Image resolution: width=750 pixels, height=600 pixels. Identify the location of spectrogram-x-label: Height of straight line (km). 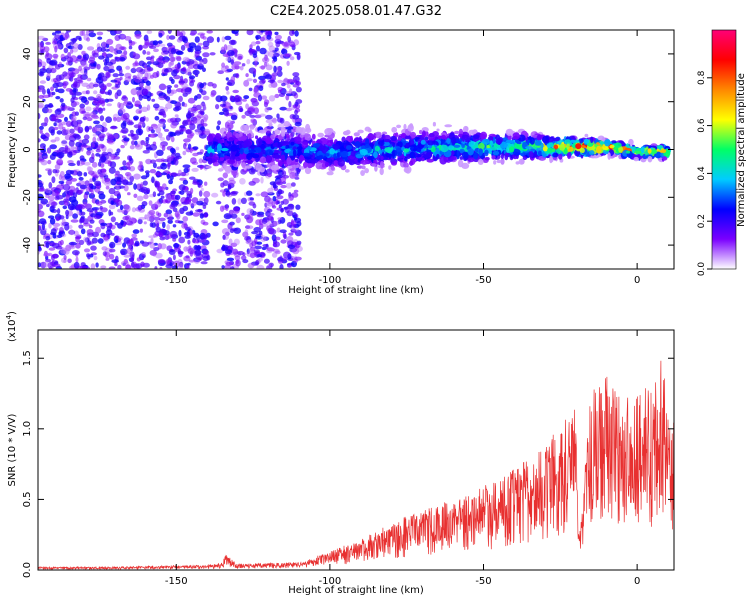
(356, 290).